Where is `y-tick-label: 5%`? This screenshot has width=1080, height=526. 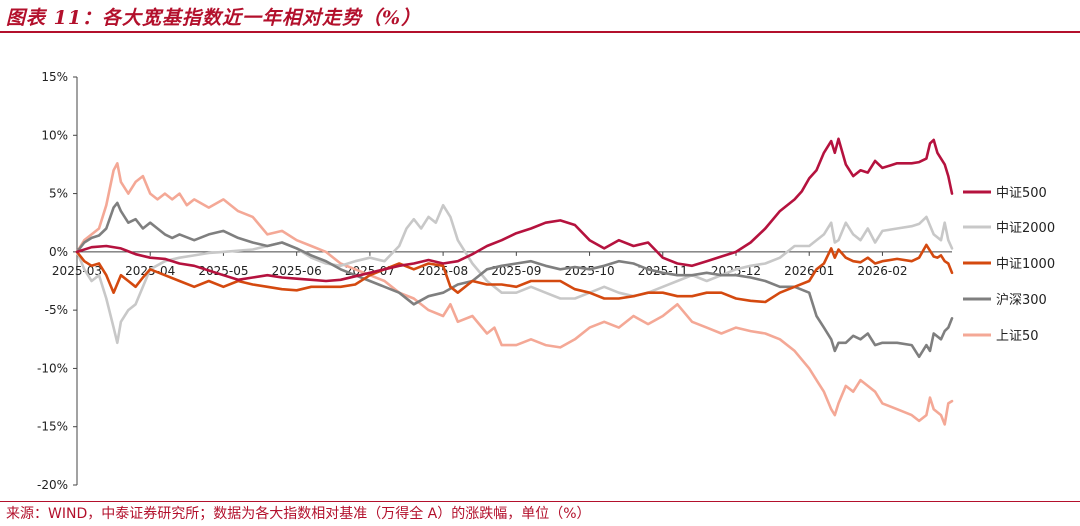 y-tick-label: 5% is located at coordinates (58, 194).